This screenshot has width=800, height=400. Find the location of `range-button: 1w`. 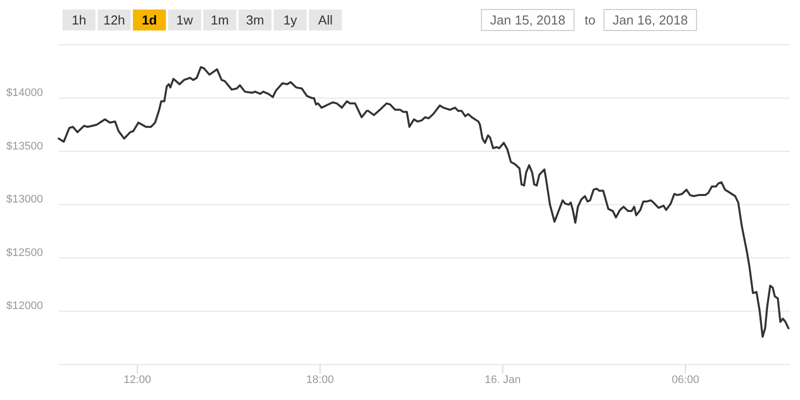

range-button: 1w is located at coordinates (185, 20).